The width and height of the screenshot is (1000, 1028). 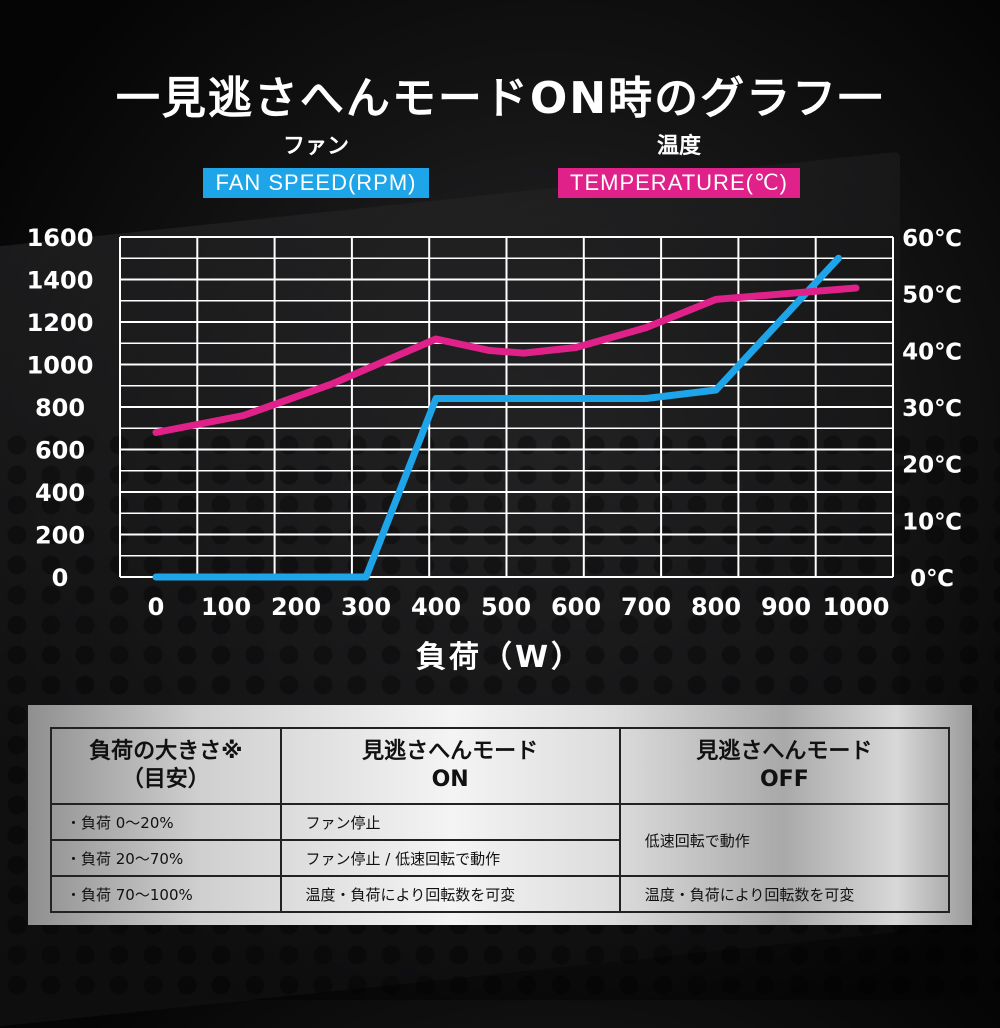 I want to click on x-tick-label: 500, so click(x=506, y=607).